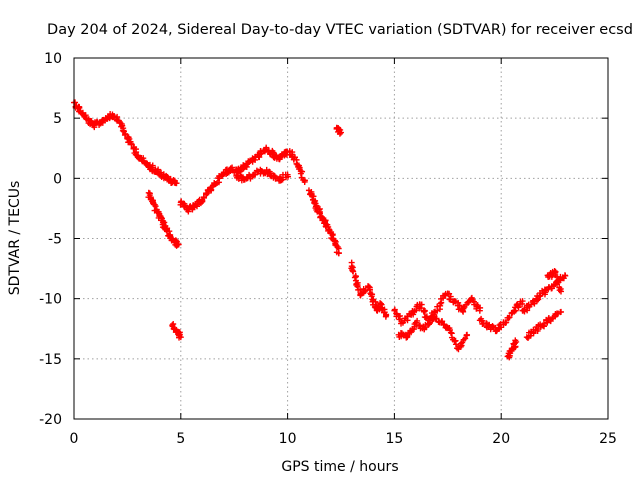 The width and height of the screenshot is (640, 480). I want to click on series-isolated-4.8h, so click(176, 331).